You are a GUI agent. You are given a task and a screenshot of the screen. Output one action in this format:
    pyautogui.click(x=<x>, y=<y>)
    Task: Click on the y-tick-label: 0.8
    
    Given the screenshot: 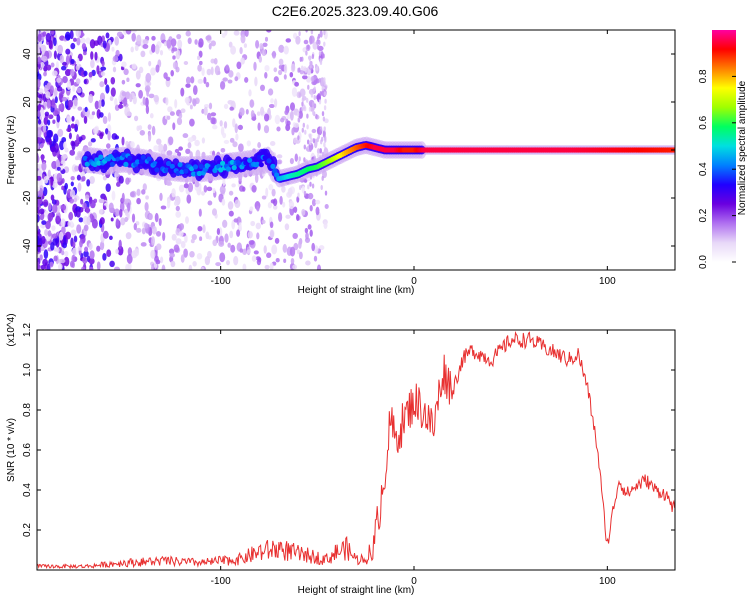 What is the action you would take?
    pyautogui.click(x=27, y=410)
    